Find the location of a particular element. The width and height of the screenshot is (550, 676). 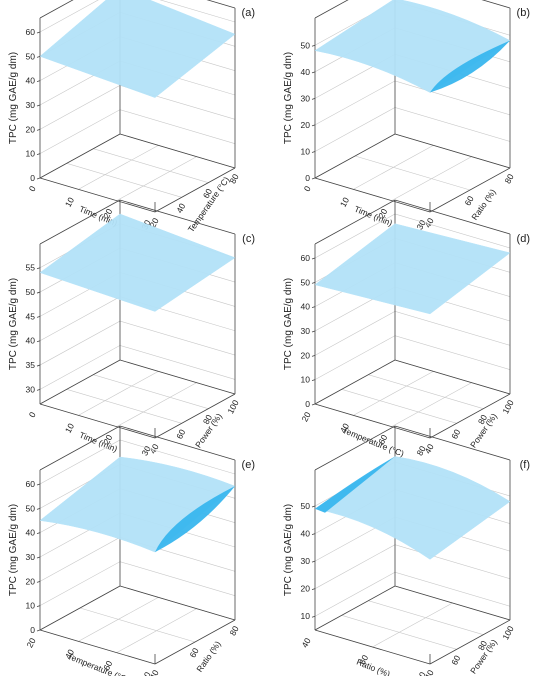

panel-label: (d) is located at coordinates (523, 239).